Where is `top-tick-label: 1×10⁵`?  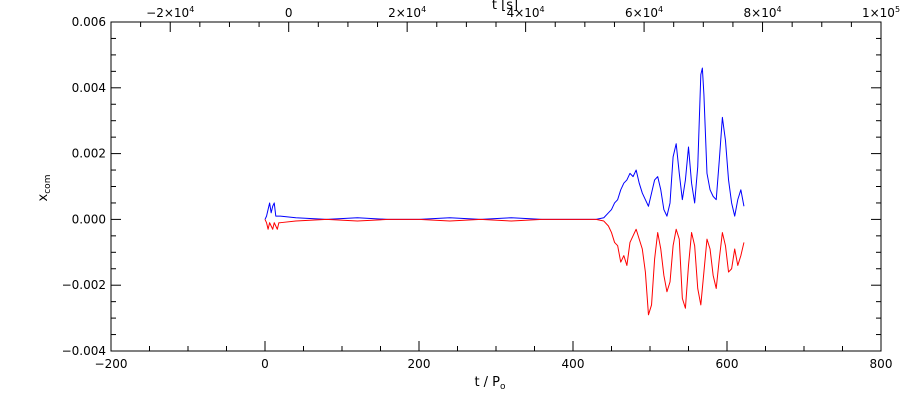 top-tick-label: 1×10⁵ is located at coordinates (881, 12).